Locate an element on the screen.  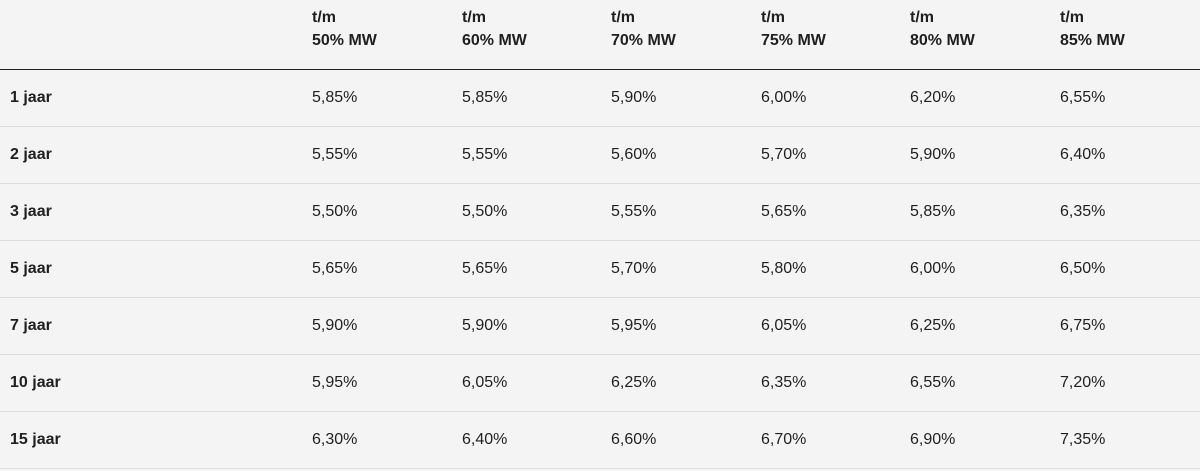
column-header: t/m 85% MW is located at coordinates (1092, 29).